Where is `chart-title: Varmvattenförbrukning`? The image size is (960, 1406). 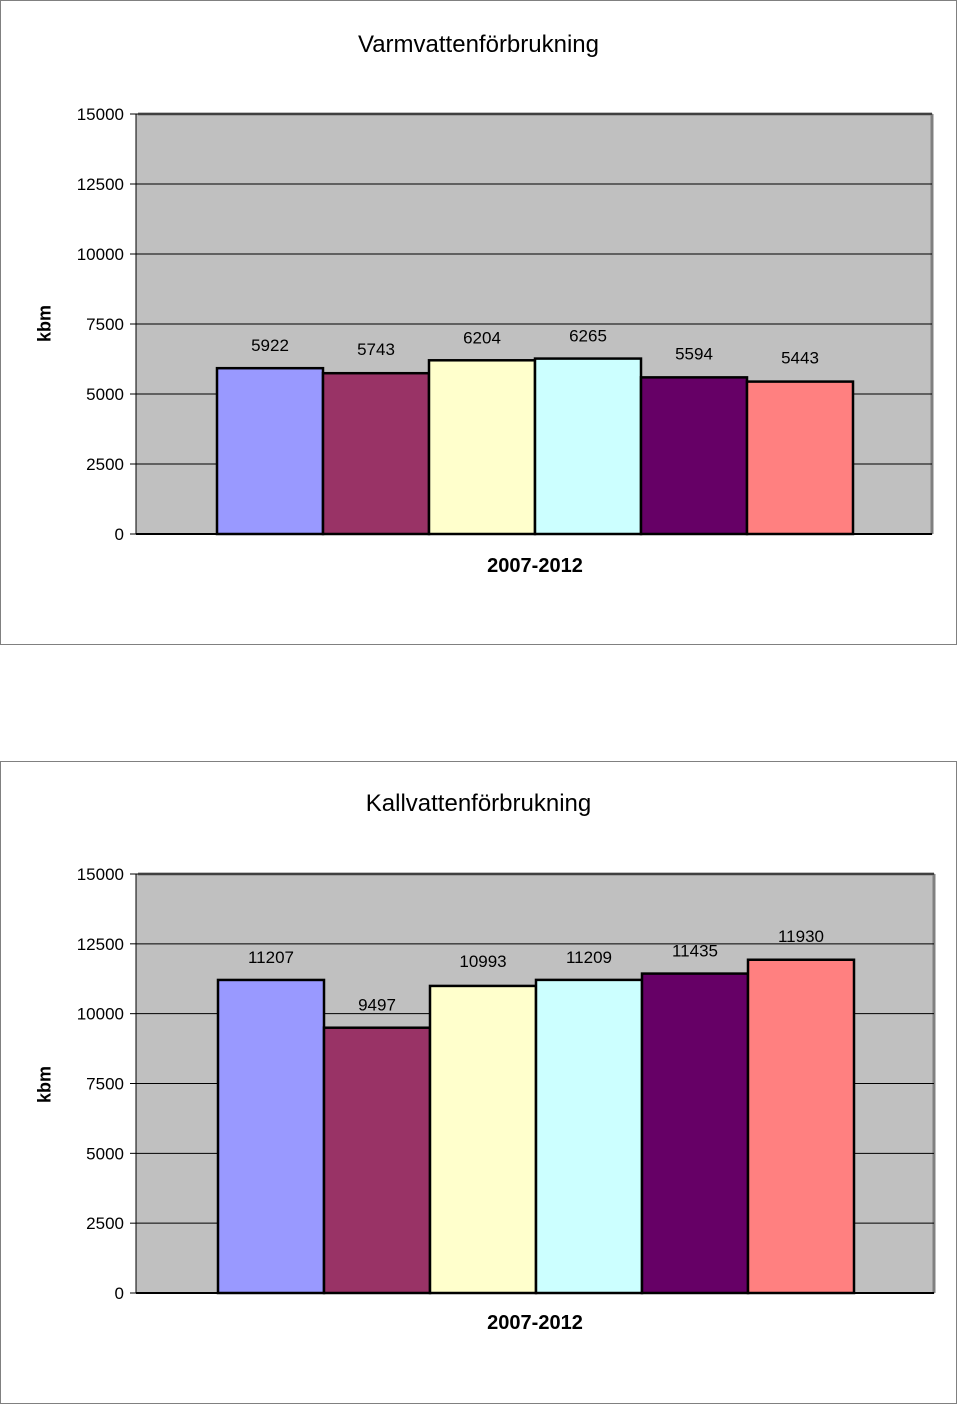 chart-title: Varmvattenförbrukning is located at coordinates (478, 44).